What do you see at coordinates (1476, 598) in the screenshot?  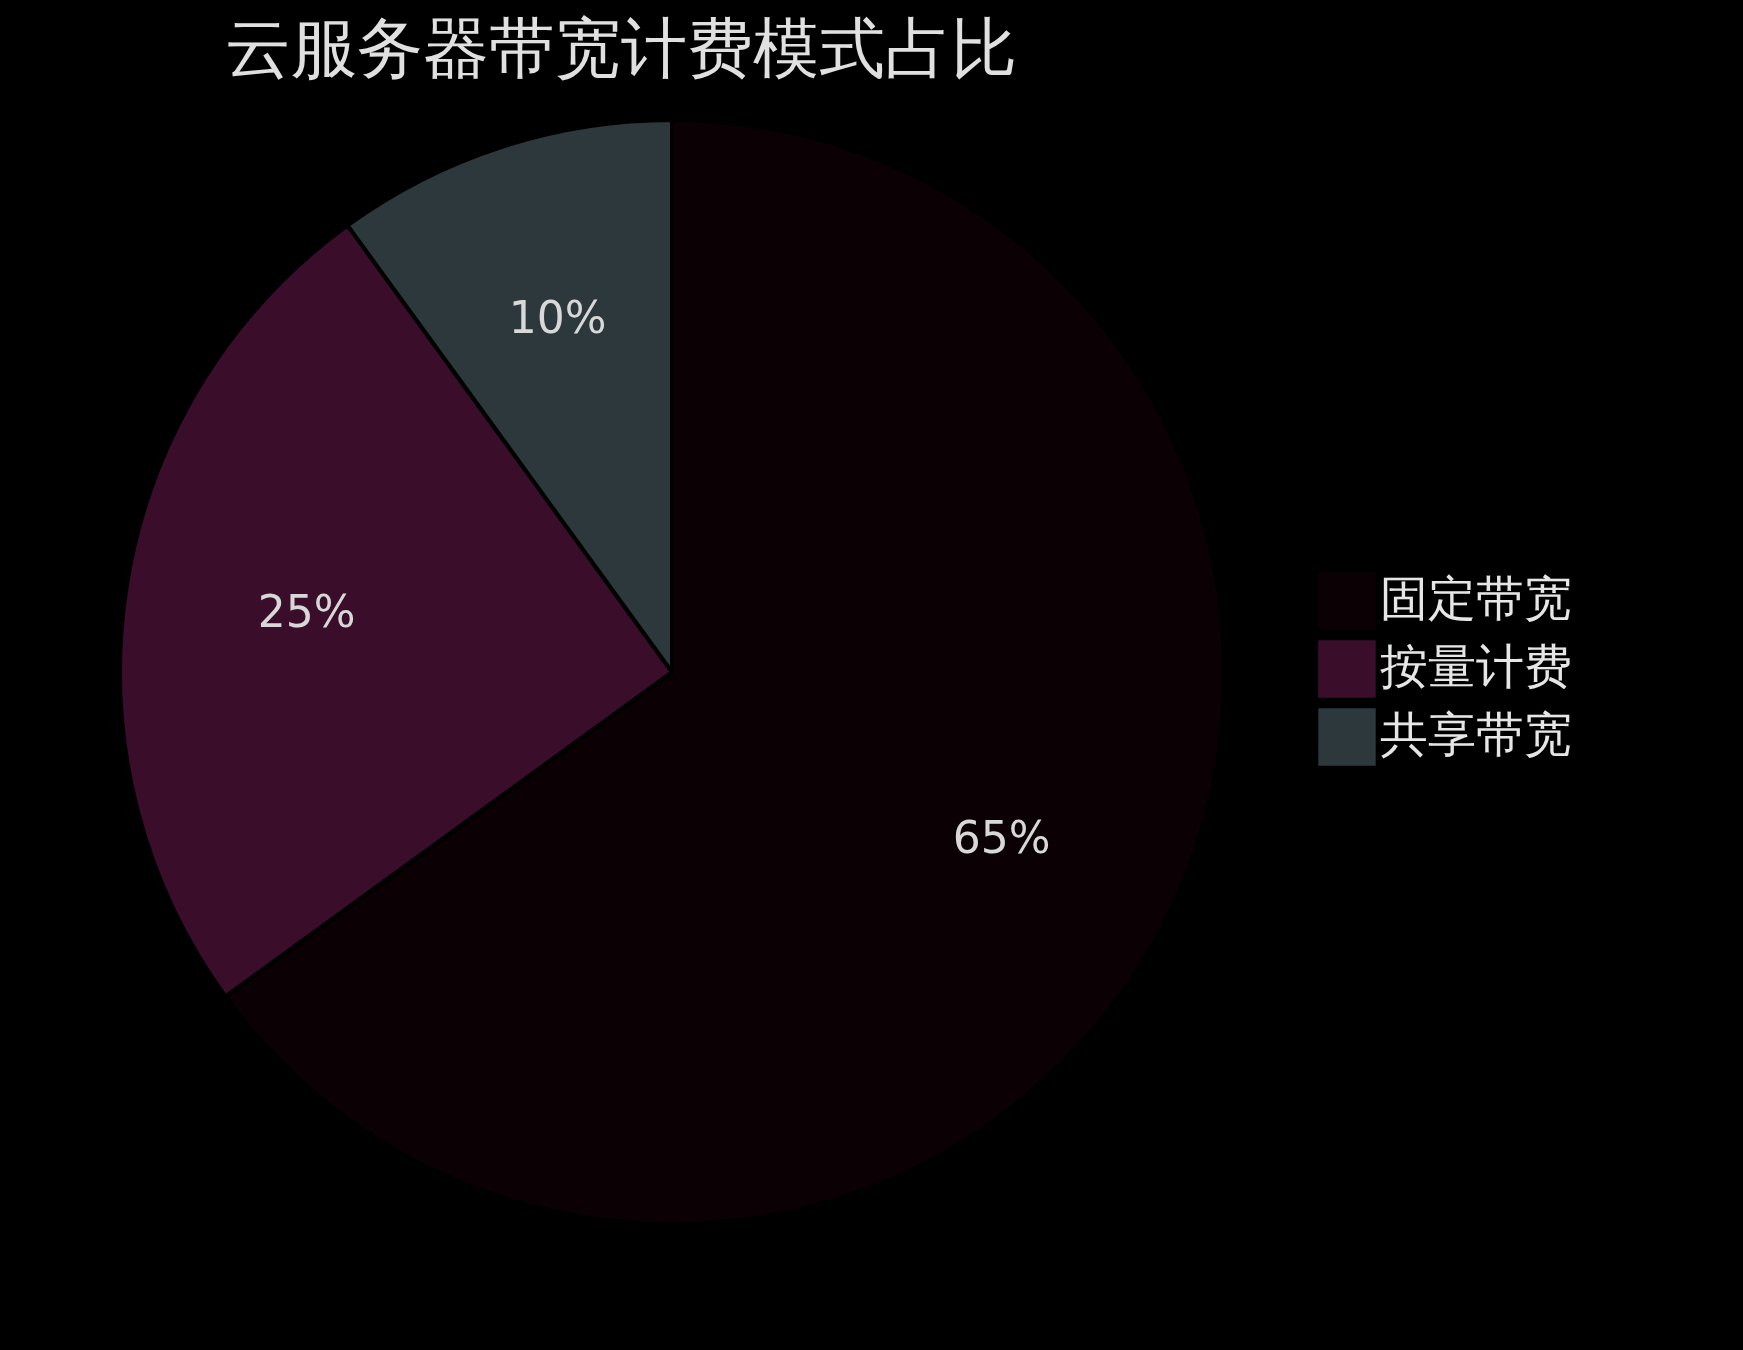 I see `legend-label: 固定带宽` at bounding box center [1476, 598].